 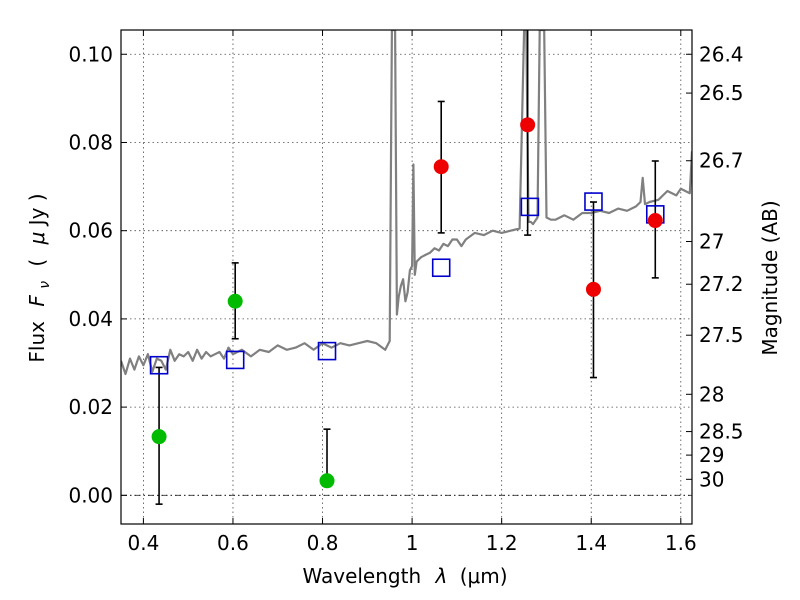 I want to click on mag-tick-label: 26.4, so click(x=721, y=54).